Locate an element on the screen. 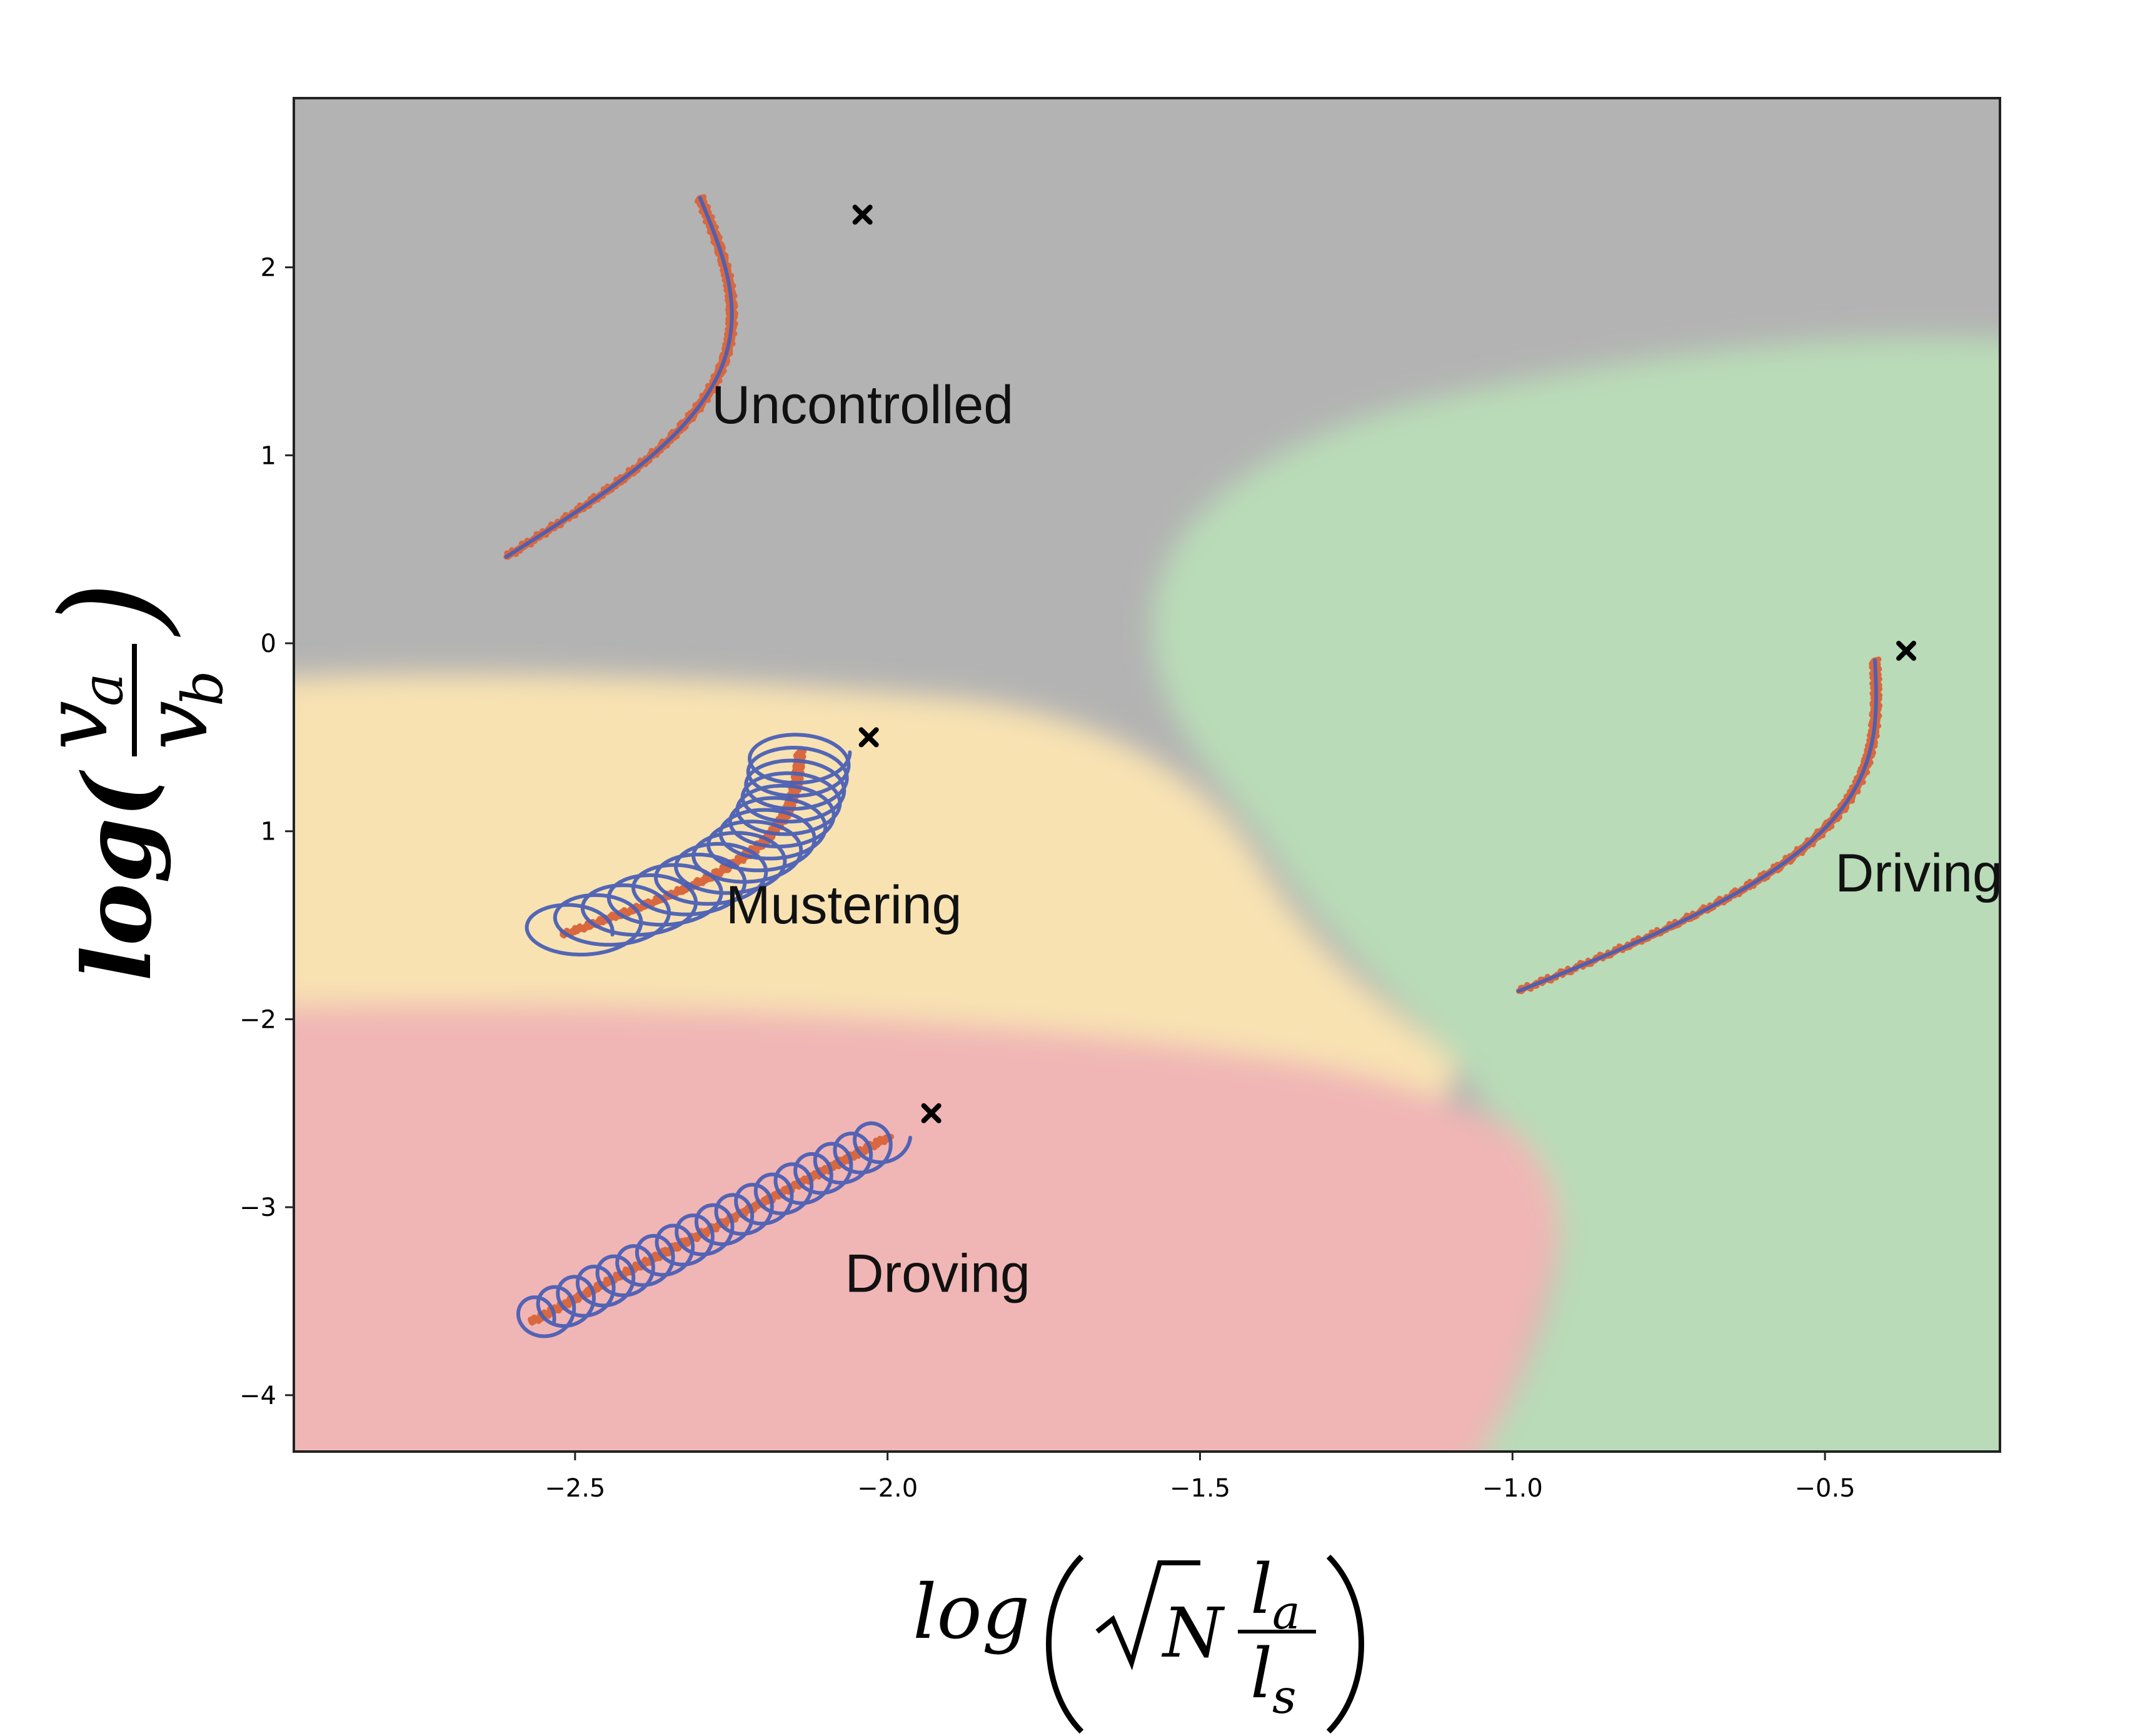 The width and height of the screenshot is (2150, 1736). y-label-numerator: v is located at coordinates (77, 726).